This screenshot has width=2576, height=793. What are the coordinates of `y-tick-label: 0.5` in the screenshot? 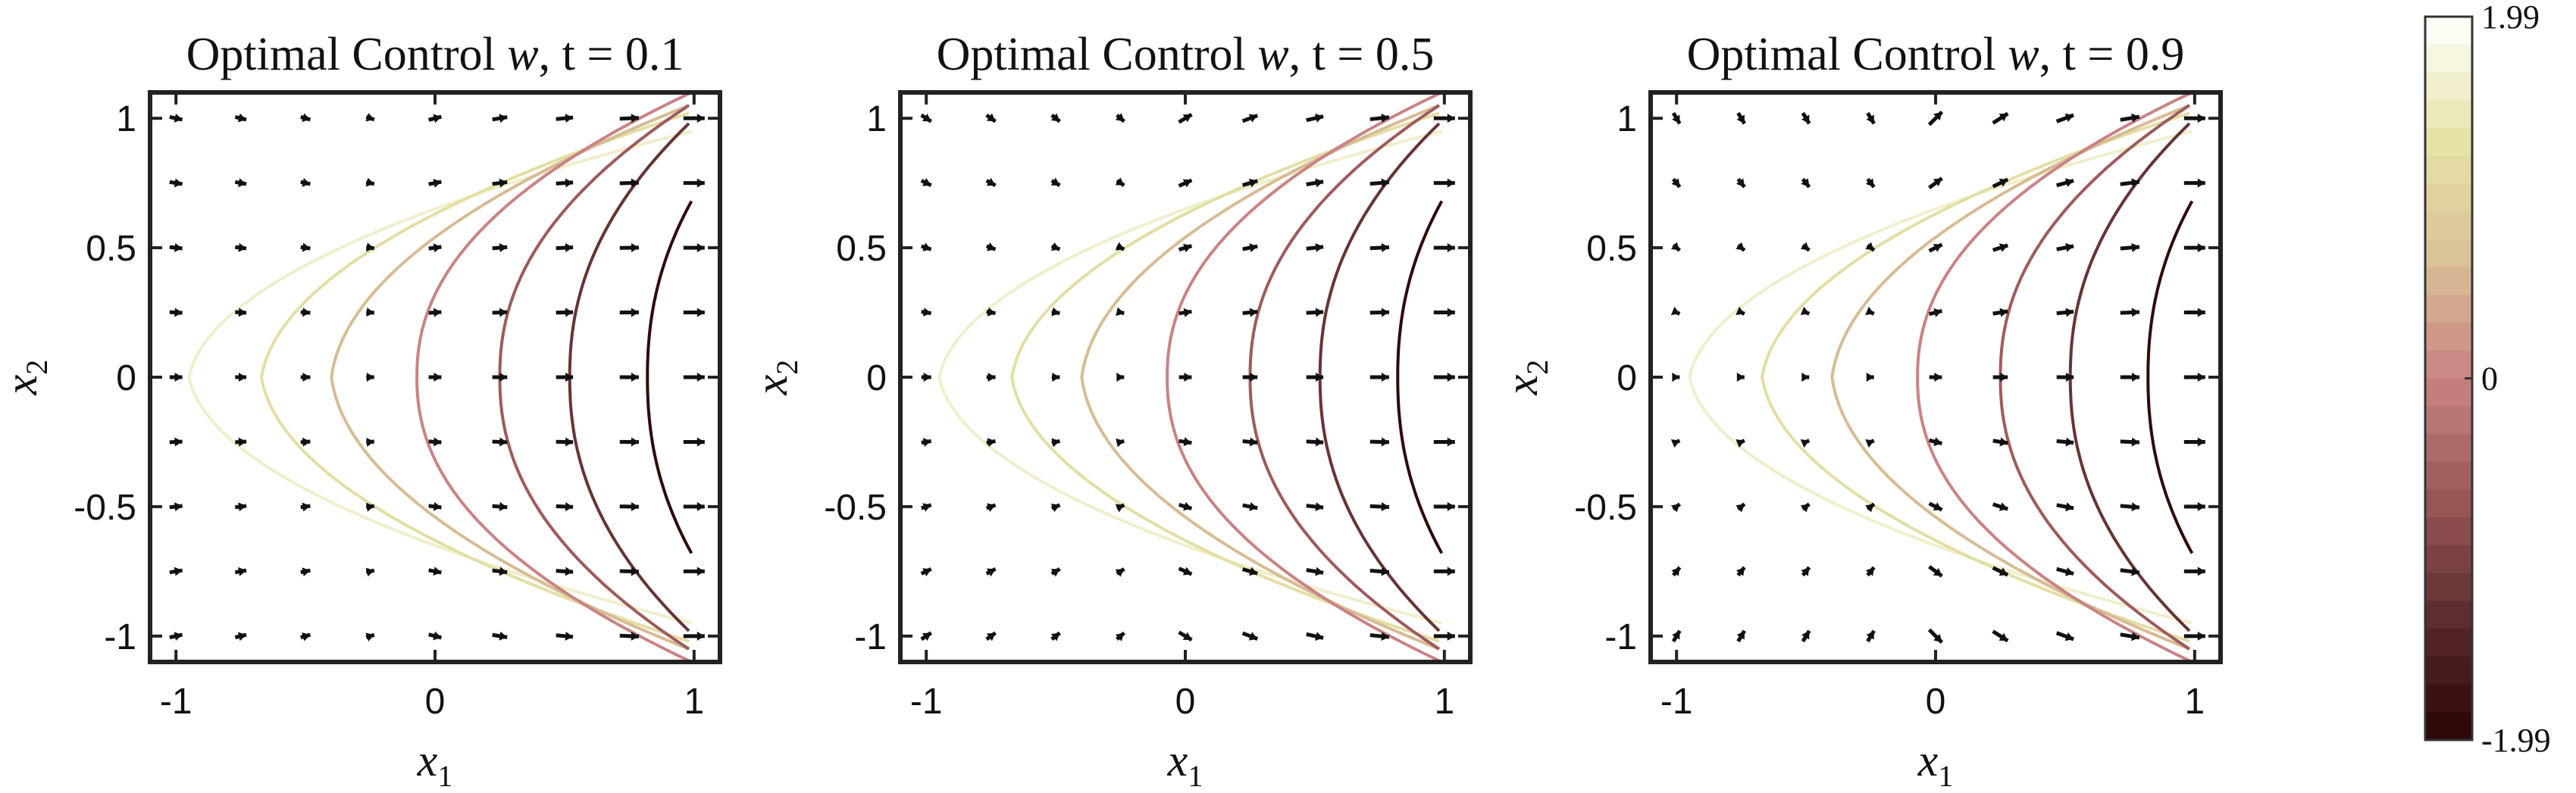 It's located at (862, 249).